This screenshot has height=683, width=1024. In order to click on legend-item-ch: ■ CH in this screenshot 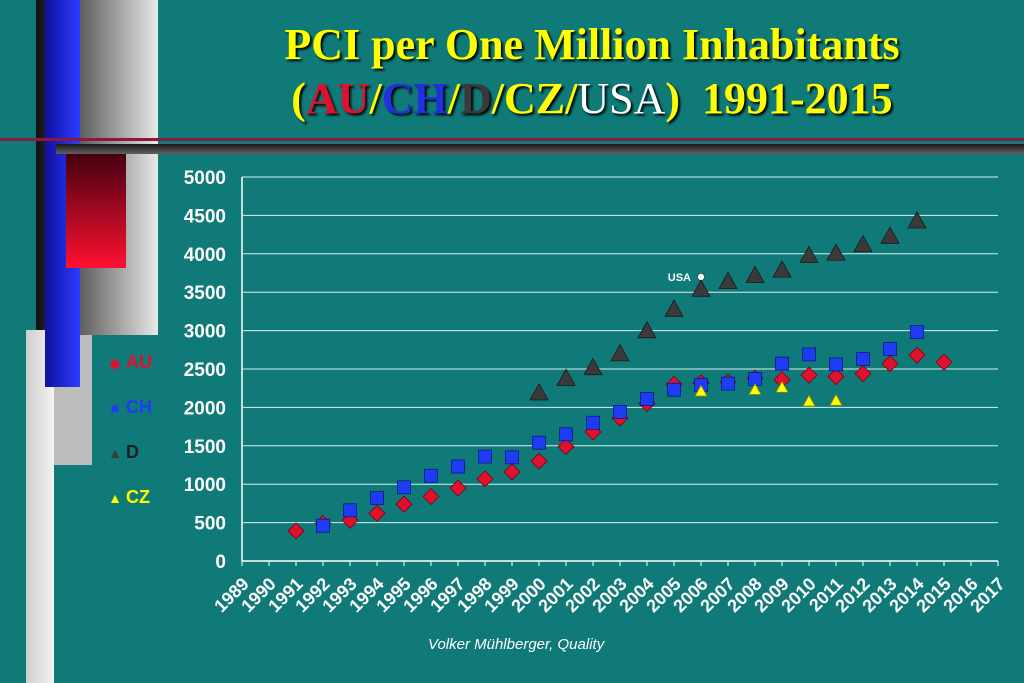, I will do `click(130, 407)`.